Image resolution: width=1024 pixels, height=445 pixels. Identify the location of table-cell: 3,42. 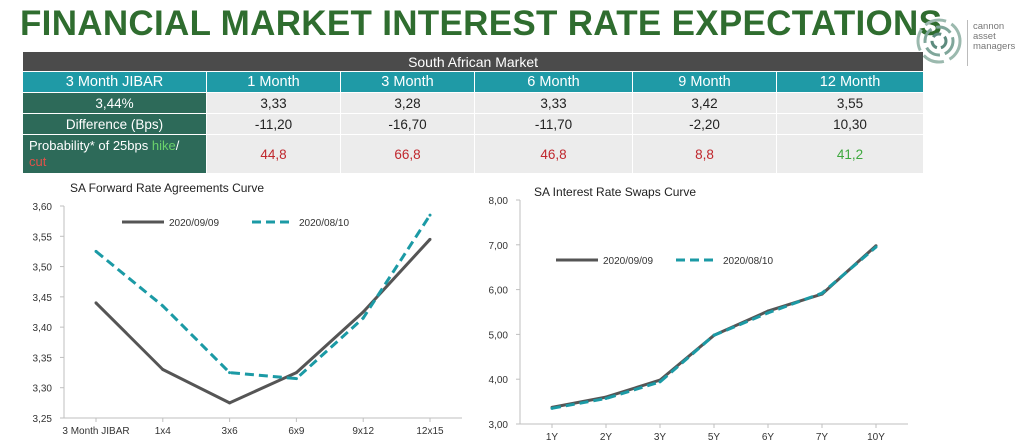
(704, 103).